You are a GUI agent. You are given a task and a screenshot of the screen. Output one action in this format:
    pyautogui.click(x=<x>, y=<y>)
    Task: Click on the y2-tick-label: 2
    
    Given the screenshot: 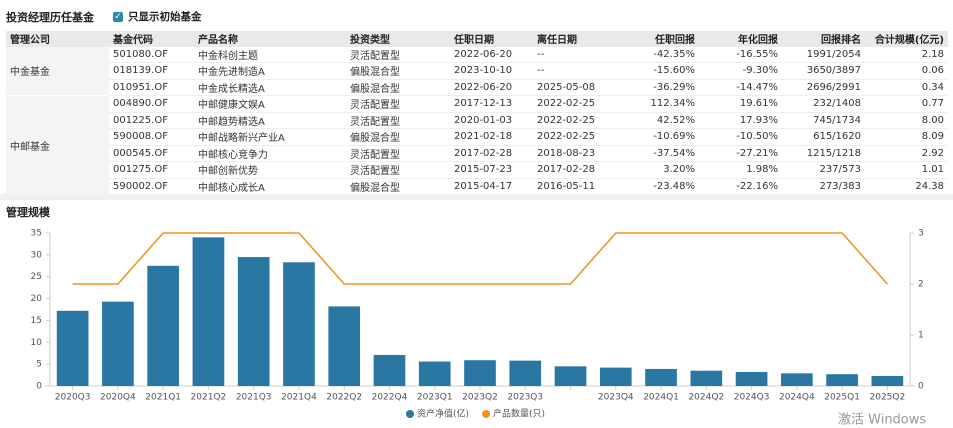 What is the action you would take?
    pyautogui.click(x=921, y=285)
    